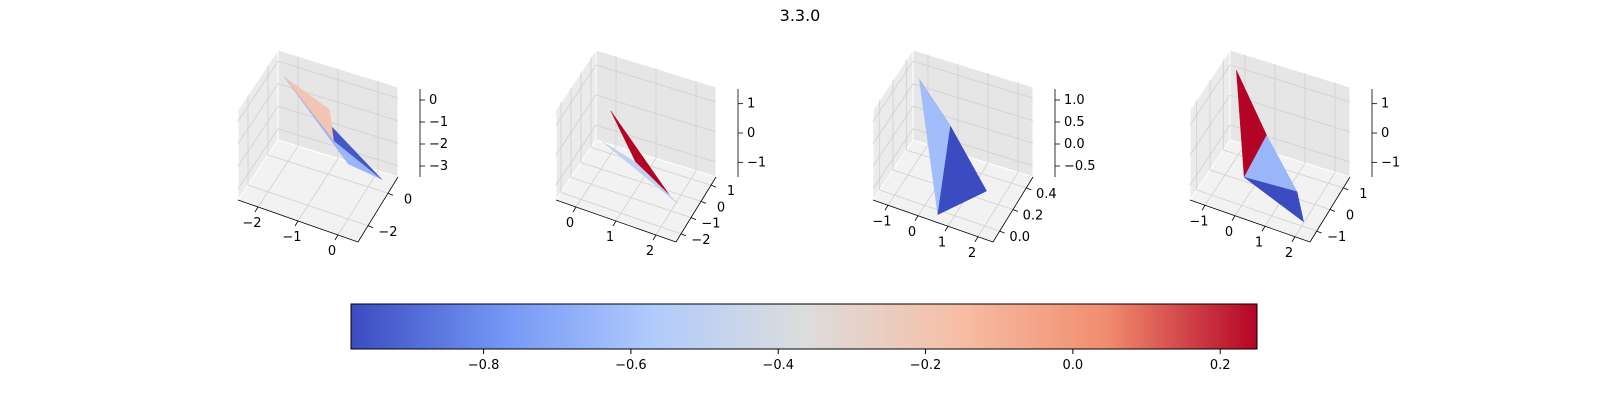 The height and width of the screenshot is (400, 1600). I want to click on y-tick-label: 0.0, so click(1019, 237).